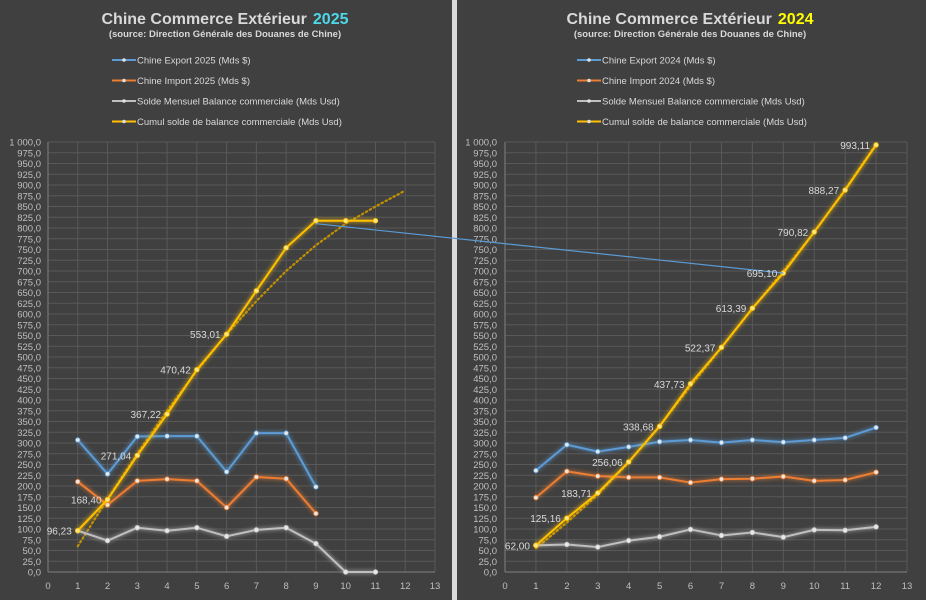 This screenshot has width=926, height=600. Describe the element at coordinates (485, 368) in the screenshot. I see `y-tick-label: 475,0` at that location.